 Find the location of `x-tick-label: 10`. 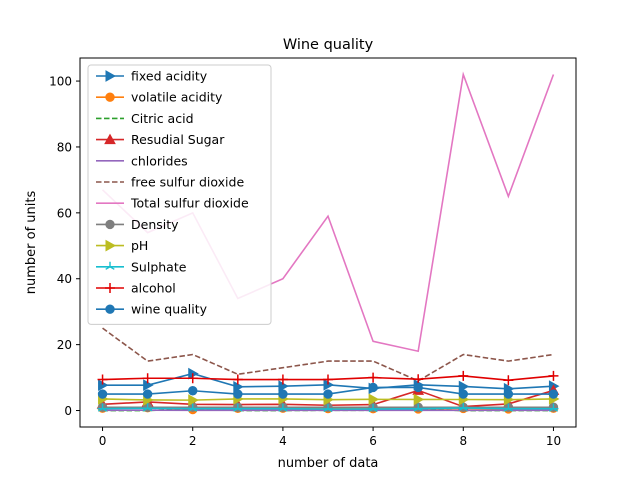

x-tick-label: 10 is located at coordinates (553, 441).